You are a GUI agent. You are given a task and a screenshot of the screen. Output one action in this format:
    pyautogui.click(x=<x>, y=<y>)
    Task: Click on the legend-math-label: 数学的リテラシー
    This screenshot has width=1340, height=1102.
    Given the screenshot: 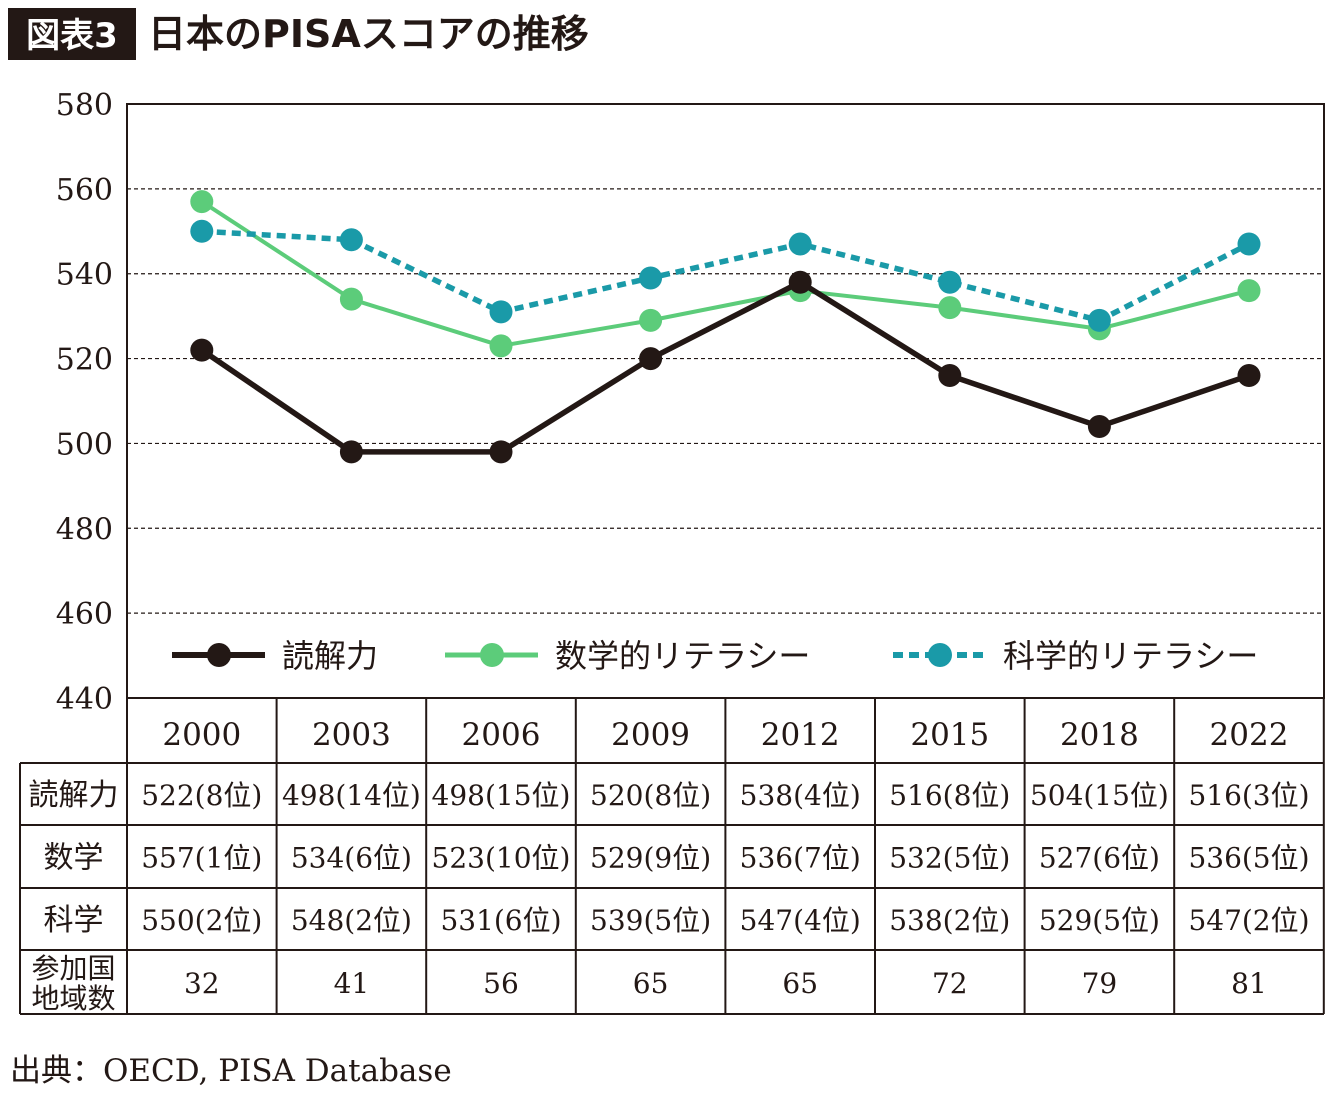 What is the action you would take?
    pyautogui.click(x=682, y=656)
    